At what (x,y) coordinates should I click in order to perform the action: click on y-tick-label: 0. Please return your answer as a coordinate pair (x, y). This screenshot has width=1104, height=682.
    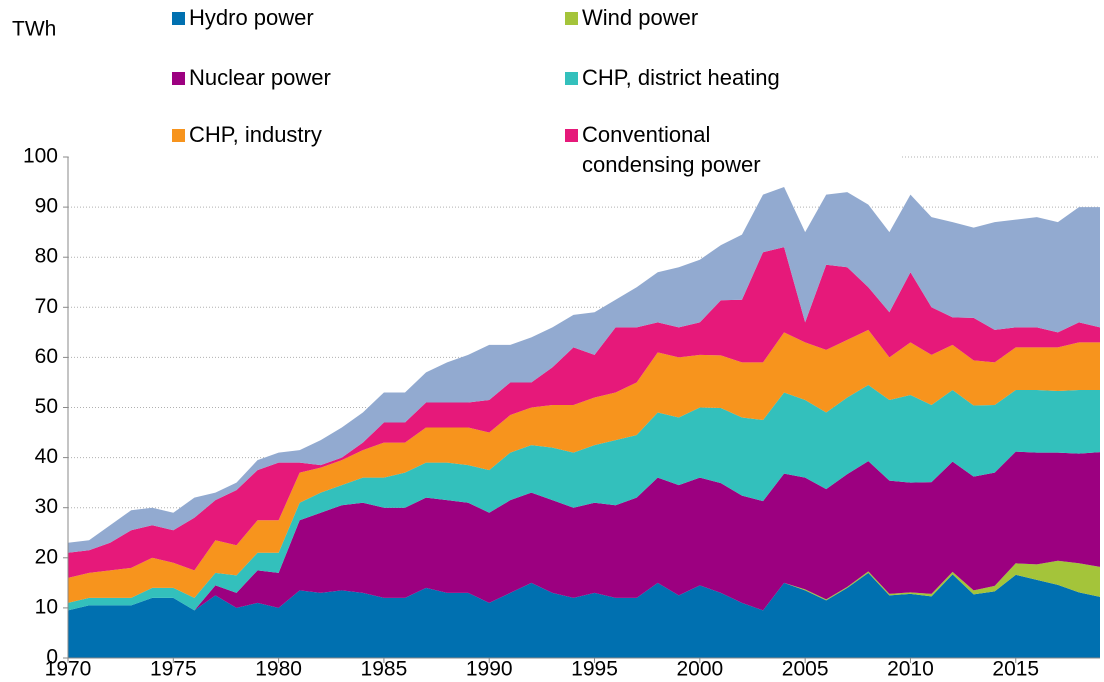
    Looking at the image, I should click on (52, 657).